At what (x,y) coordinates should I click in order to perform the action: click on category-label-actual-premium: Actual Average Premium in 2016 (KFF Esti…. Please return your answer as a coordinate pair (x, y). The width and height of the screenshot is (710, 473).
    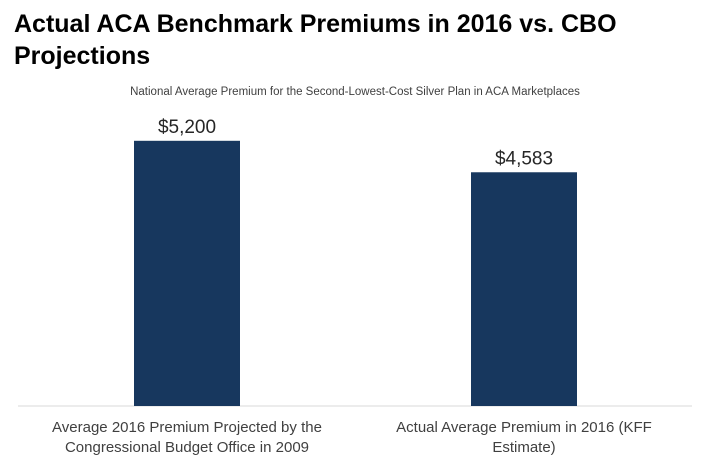
    Looking at the image, I should click on (524, 437).